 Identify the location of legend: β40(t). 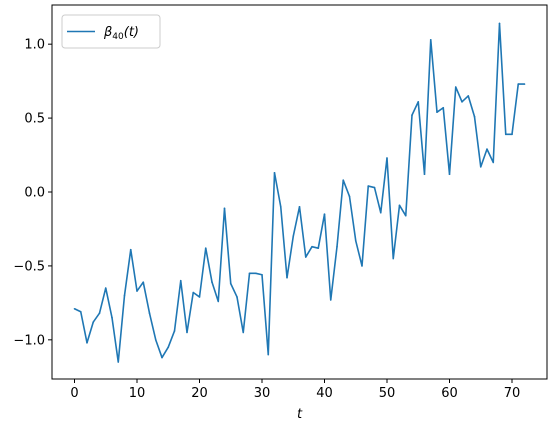
(111, 31).